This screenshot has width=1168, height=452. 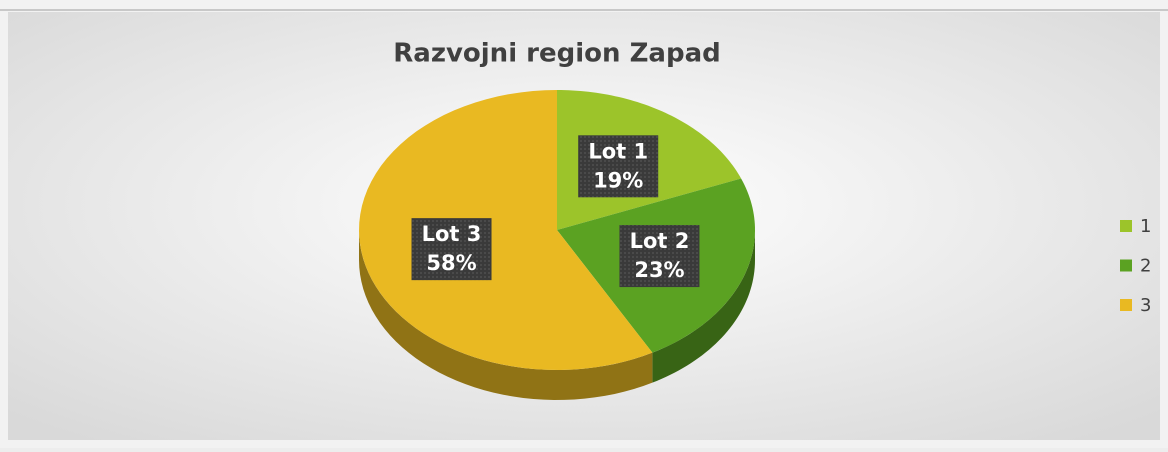 I want to click on data-label-value: 58%, so click(x=451, y=263).